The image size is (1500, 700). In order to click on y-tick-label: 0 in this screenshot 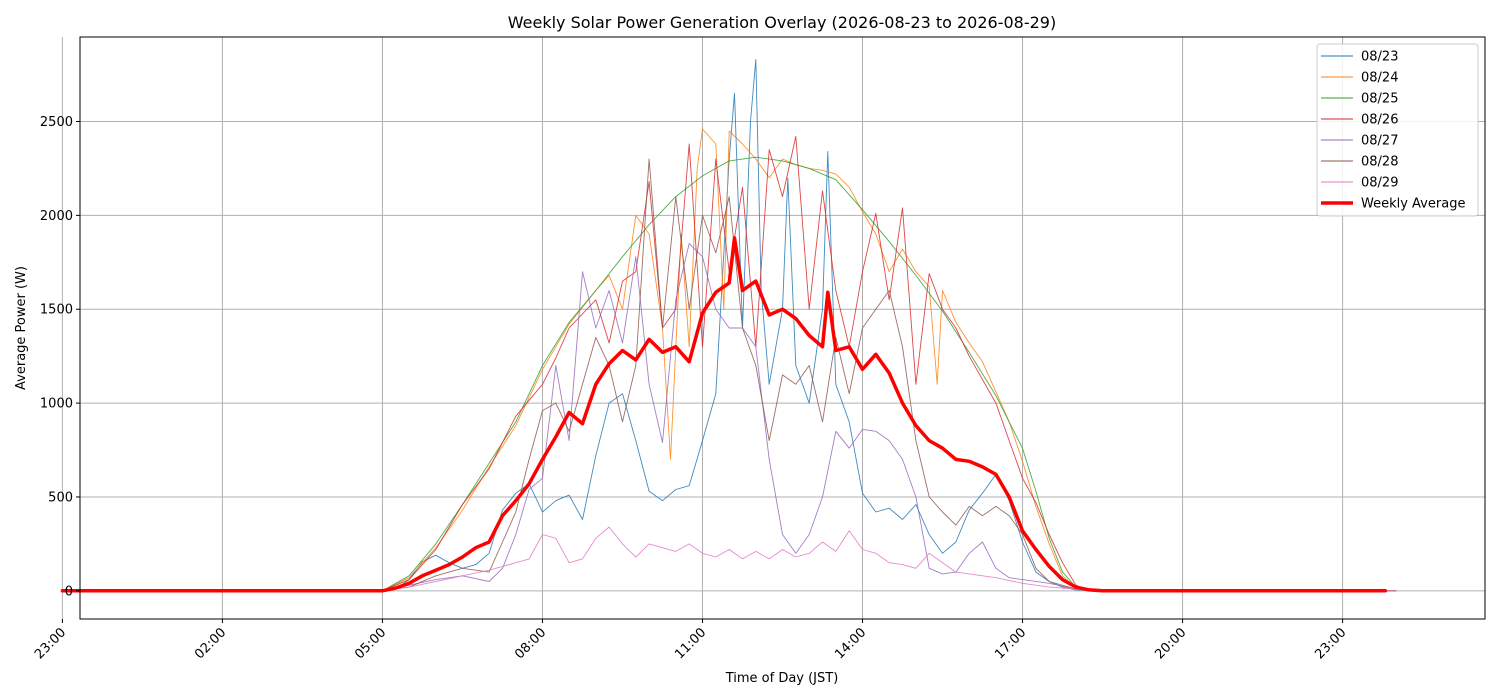, I will do `click(69, 591)`.